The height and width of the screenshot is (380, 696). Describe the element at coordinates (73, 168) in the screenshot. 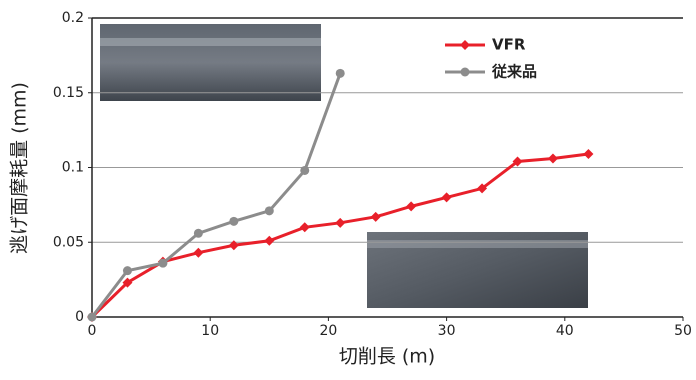

I see `y-tick-label: 0.1` at that location.